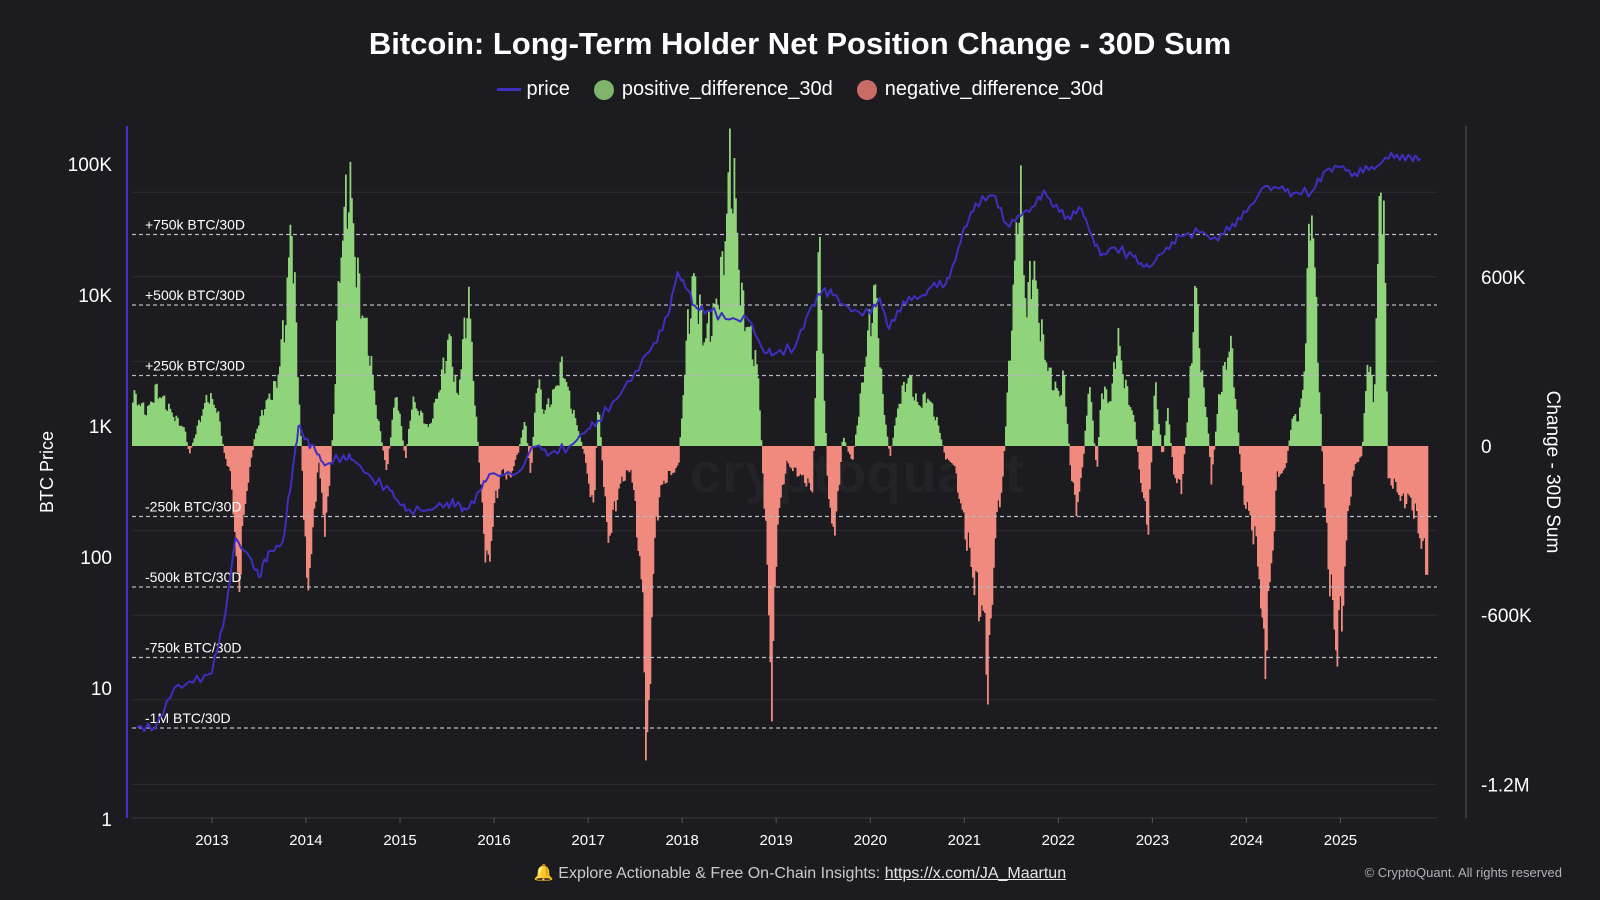 This screenshot has width=1600, height=900. What do you see at coordinates (533, 89) in the screenshot?
I see `legend-item-price: price` at bounding box center [533, 89].